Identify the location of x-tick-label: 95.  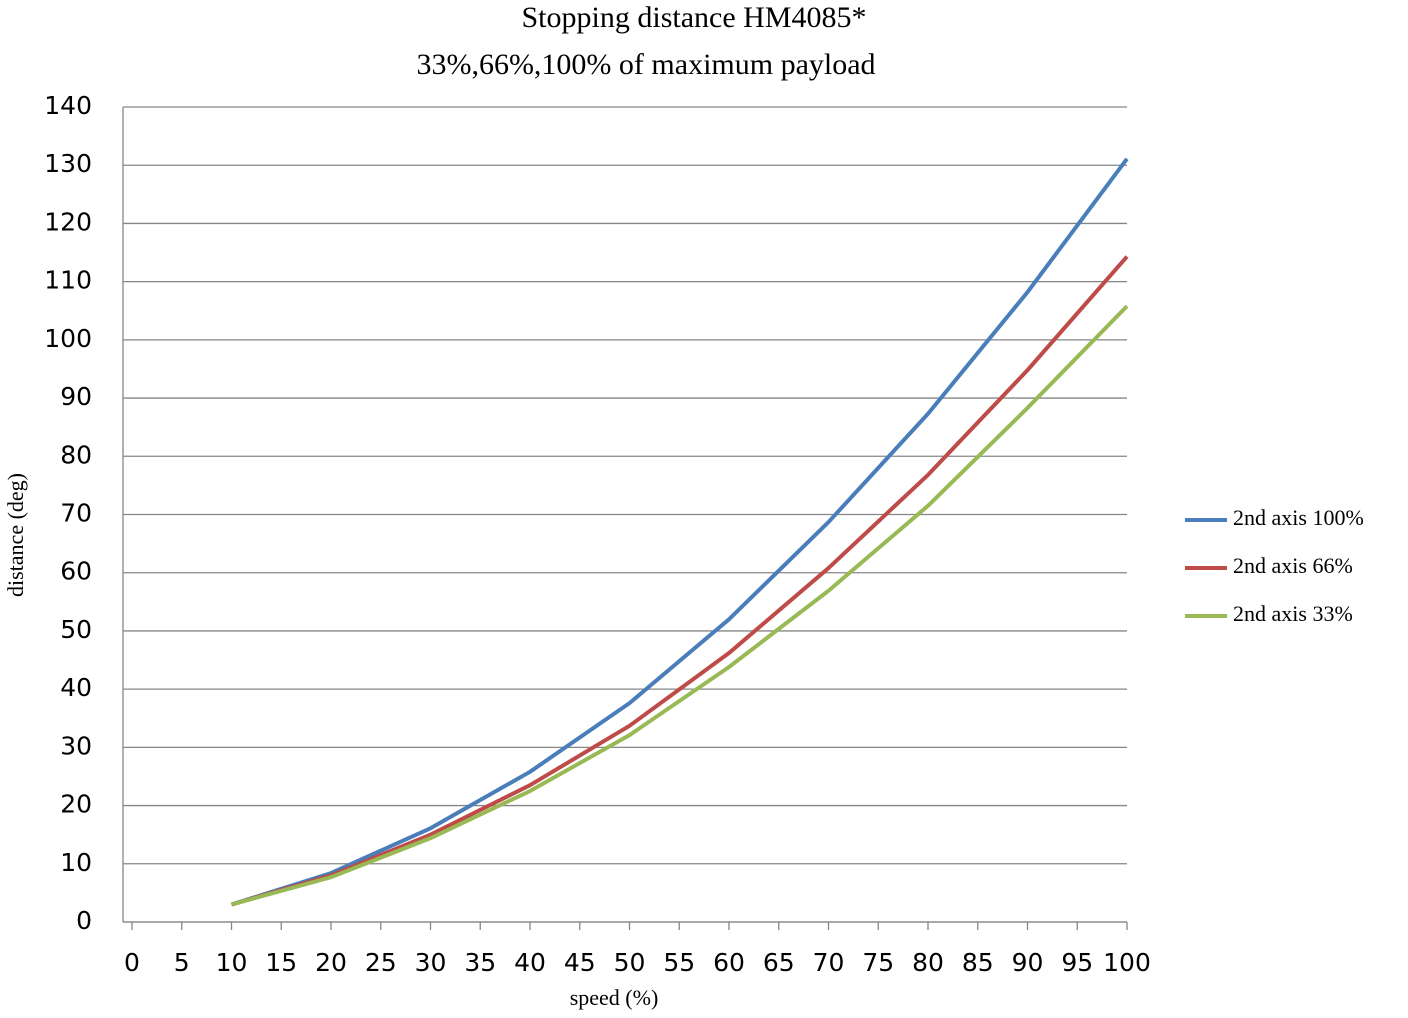
(1077, 962).